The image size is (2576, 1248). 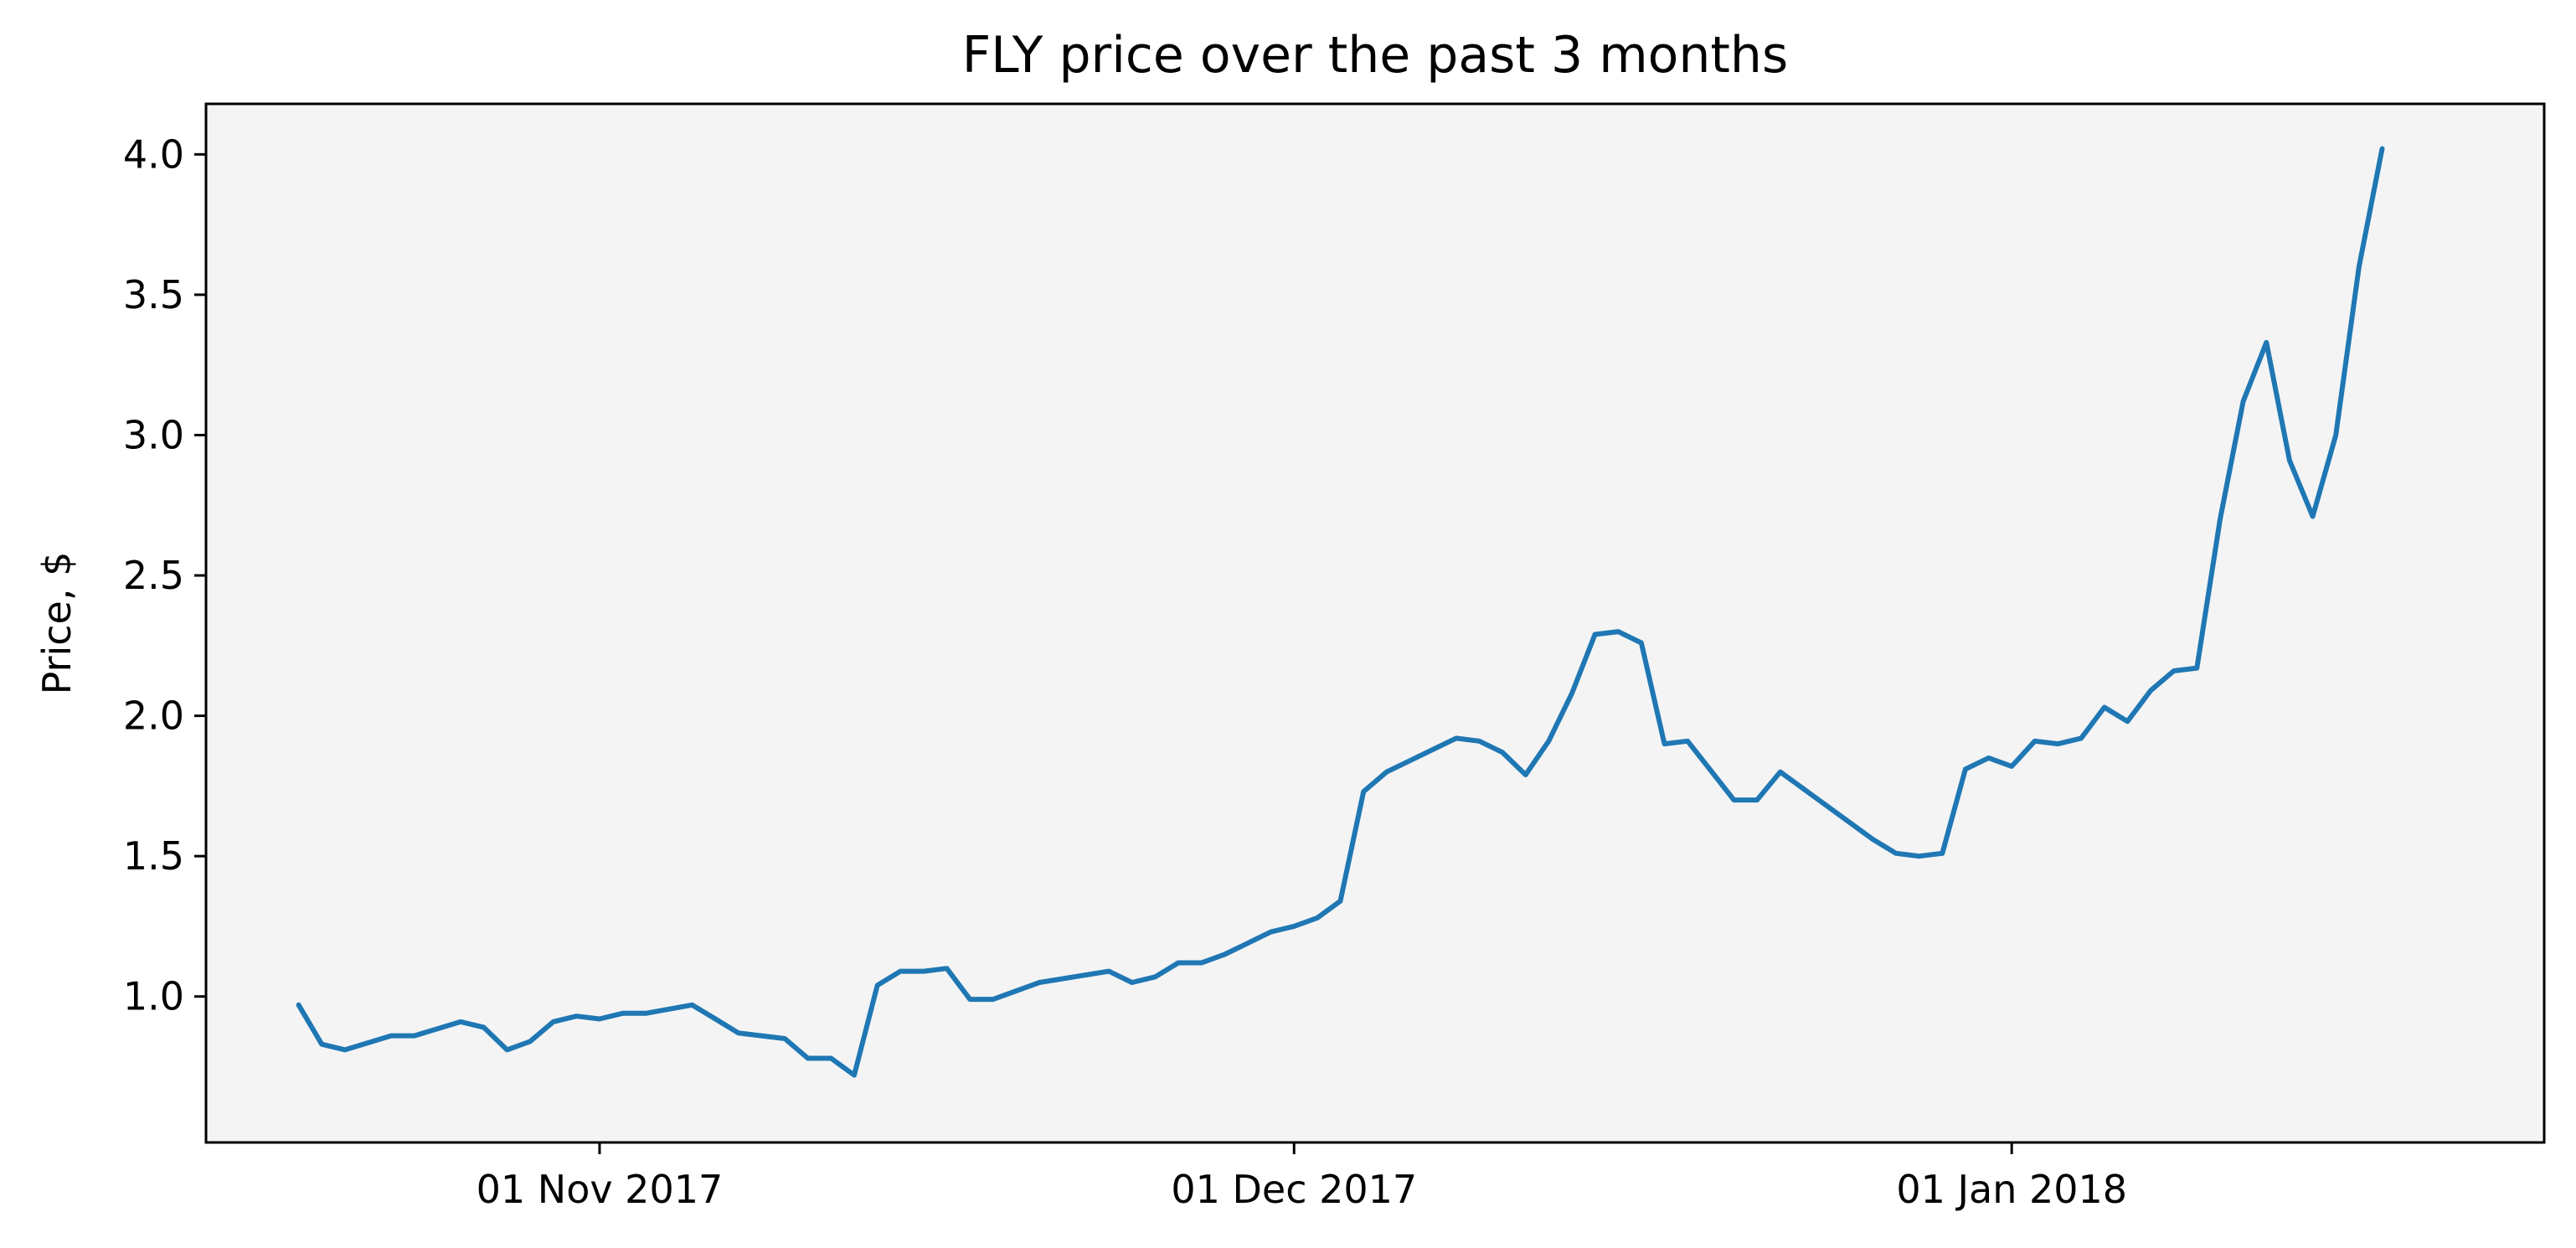 I want to click on y-tick-label: 1.5, so click(x=153, y=856).